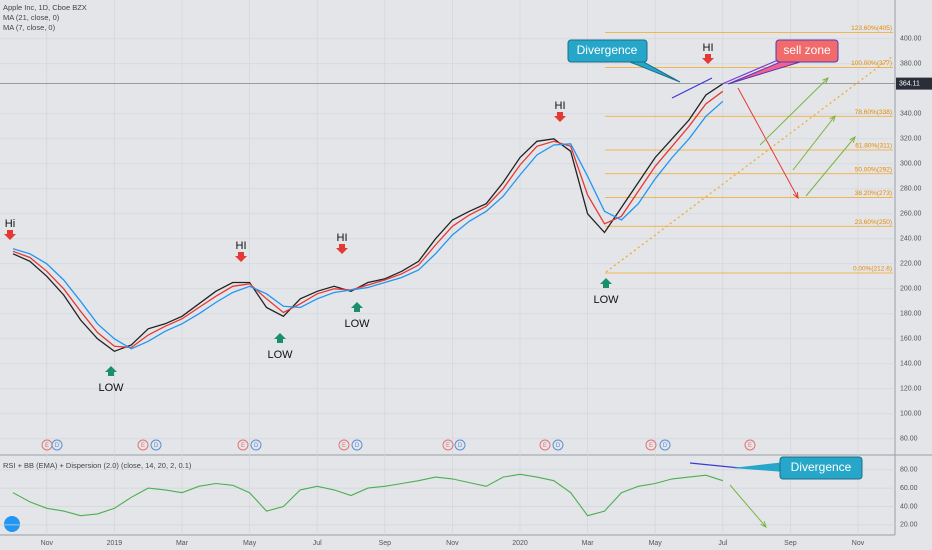 This screenshot has height=550, width=932. I want to click on y-tick-label: 120.00, so click(911, 389).